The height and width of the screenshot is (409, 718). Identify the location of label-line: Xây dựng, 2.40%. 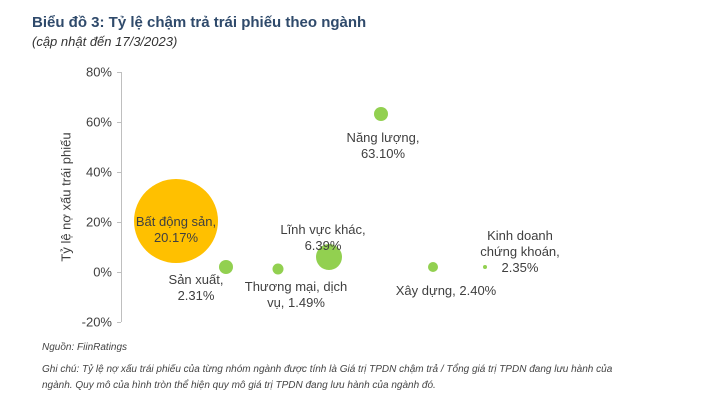
(446, 290).